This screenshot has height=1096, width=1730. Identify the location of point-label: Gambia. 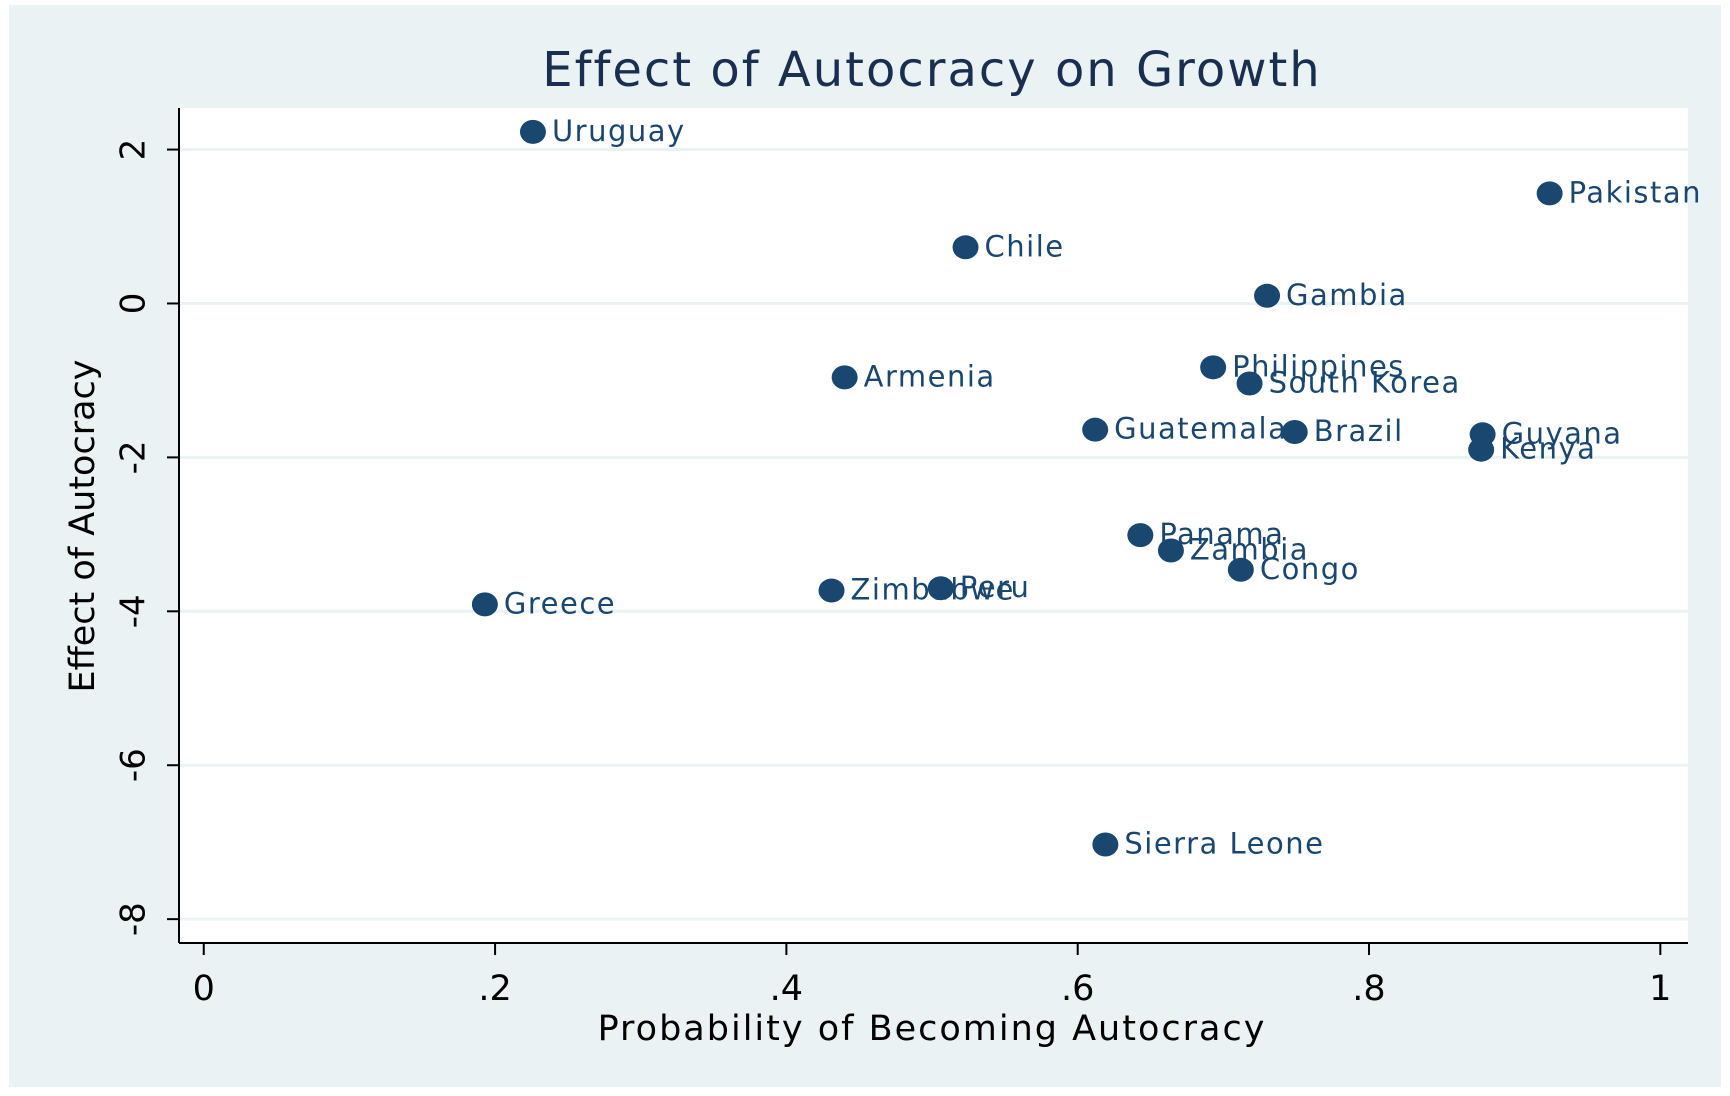
(1347, 295).